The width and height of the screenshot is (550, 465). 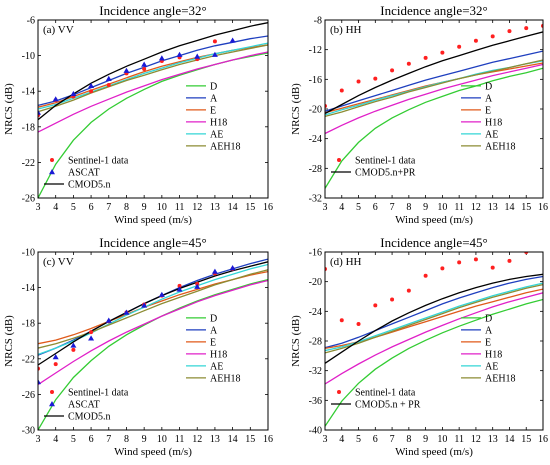 I want to click on y-tick-label: -26, so click(x=28, y=199).